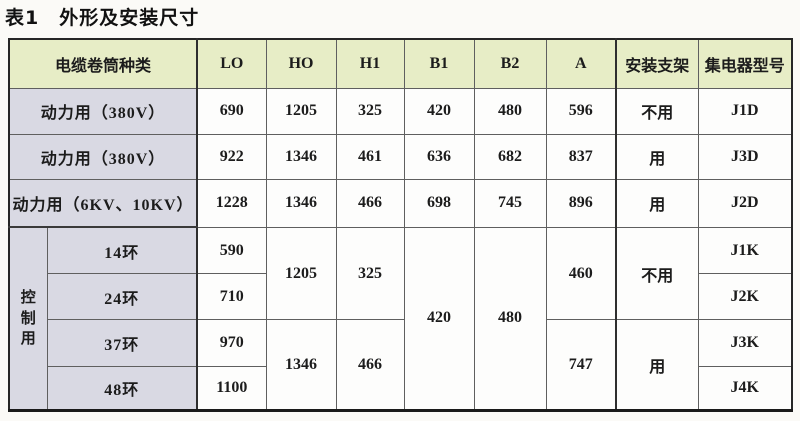 This screenshot has width=800, height=421. I want to click on cell-b2: 745, so click(510, 203).